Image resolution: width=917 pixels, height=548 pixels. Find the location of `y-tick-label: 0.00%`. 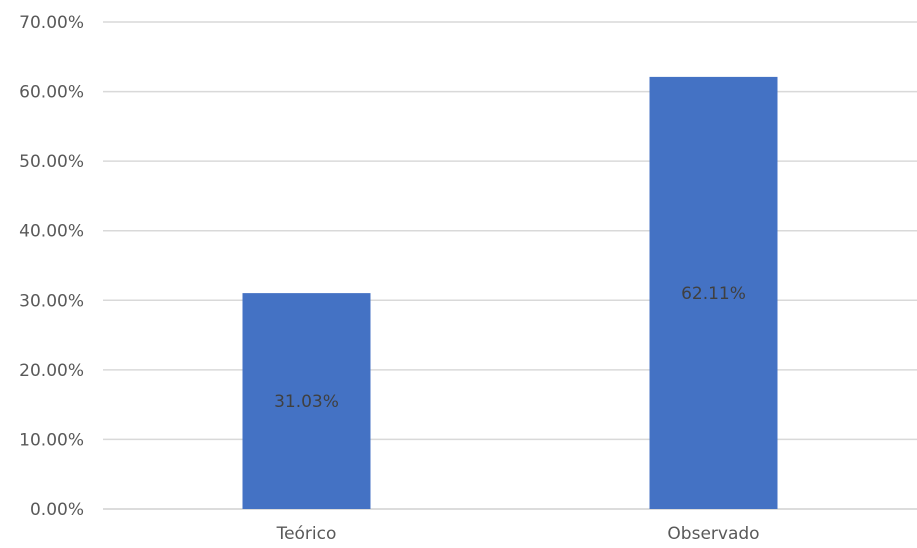

y-tick-label: 0.00% is located at coordinates (57, 510).